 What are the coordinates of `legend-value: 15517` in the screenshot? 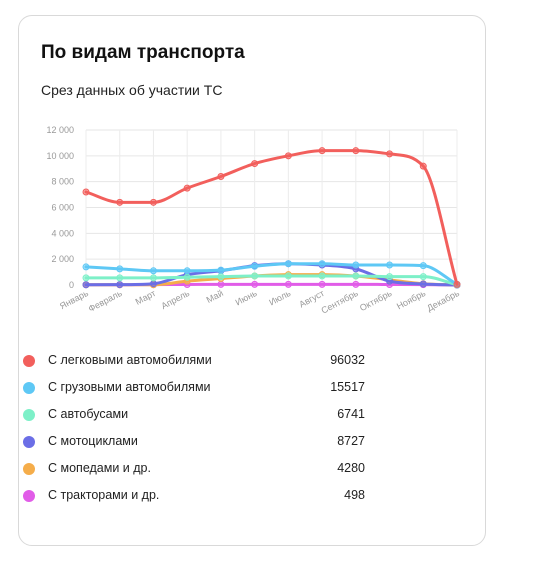 It's located at (347, 387).